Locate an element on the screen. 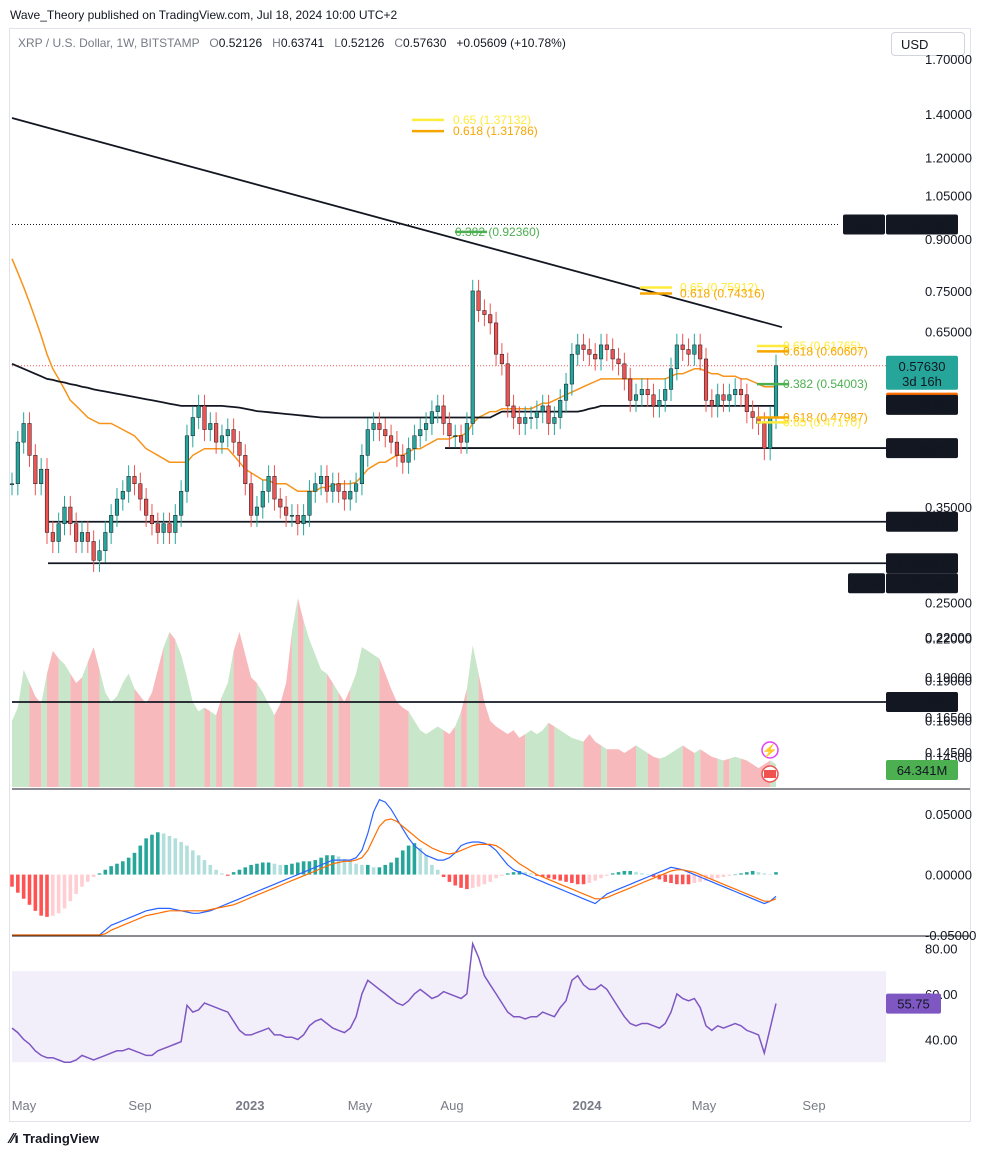 The height and width of the screenshot is (1156, 981). currency-button: USD is located at coordinates (928, 44).